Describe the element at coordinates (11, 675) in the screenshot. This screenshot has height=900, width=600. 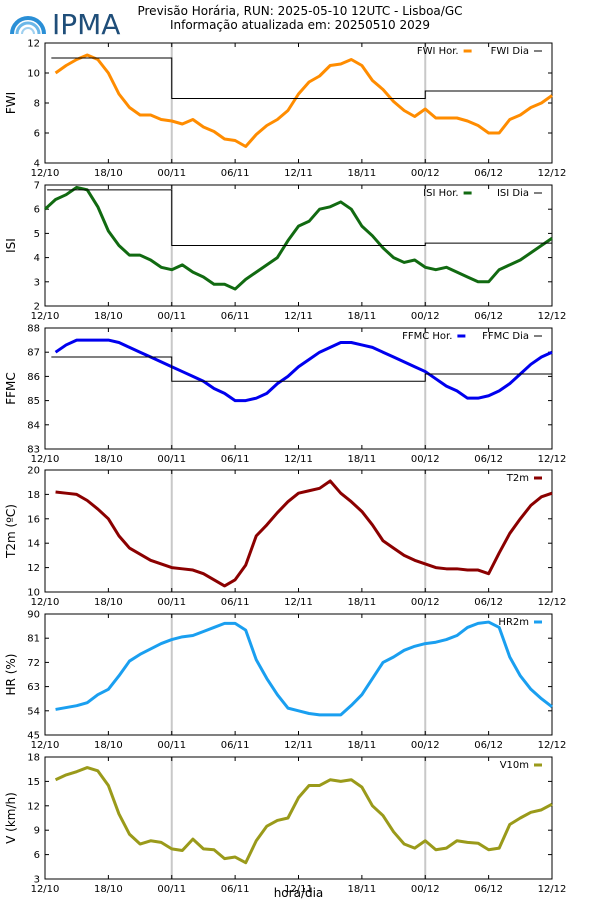
I see `hr2m-ylabel: HR (%)` at that location.